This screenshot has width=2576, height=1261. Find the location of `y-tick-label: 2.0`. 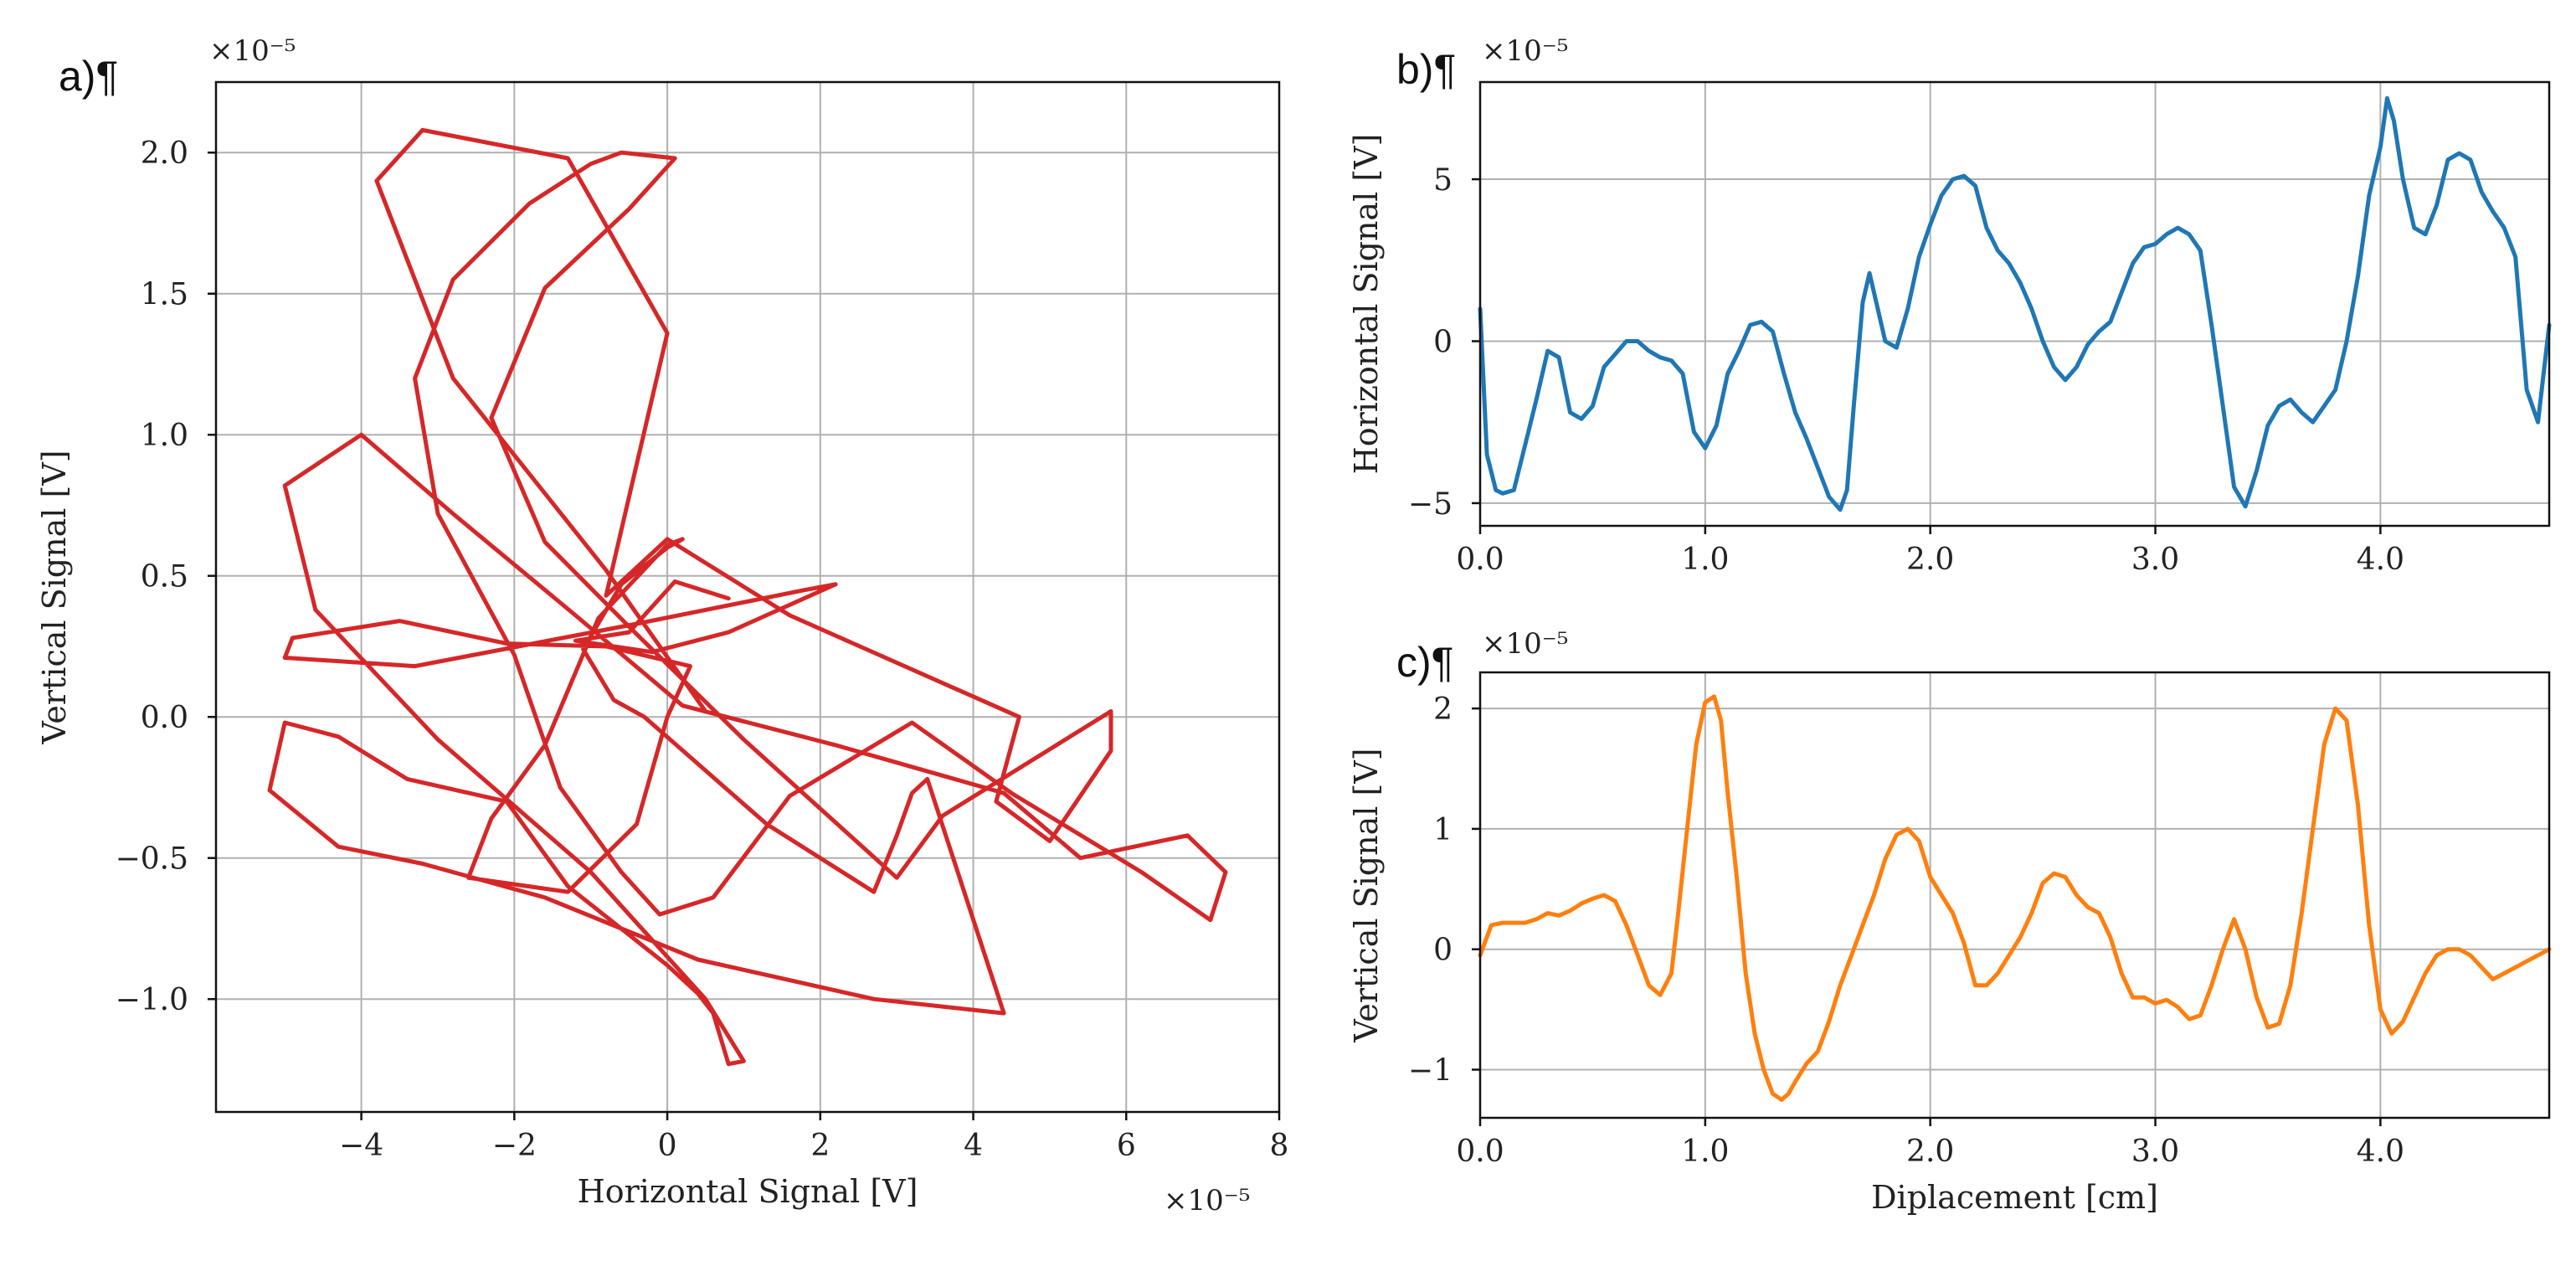

y-tick-label: 2.0 is located at coordinates (165, 153).